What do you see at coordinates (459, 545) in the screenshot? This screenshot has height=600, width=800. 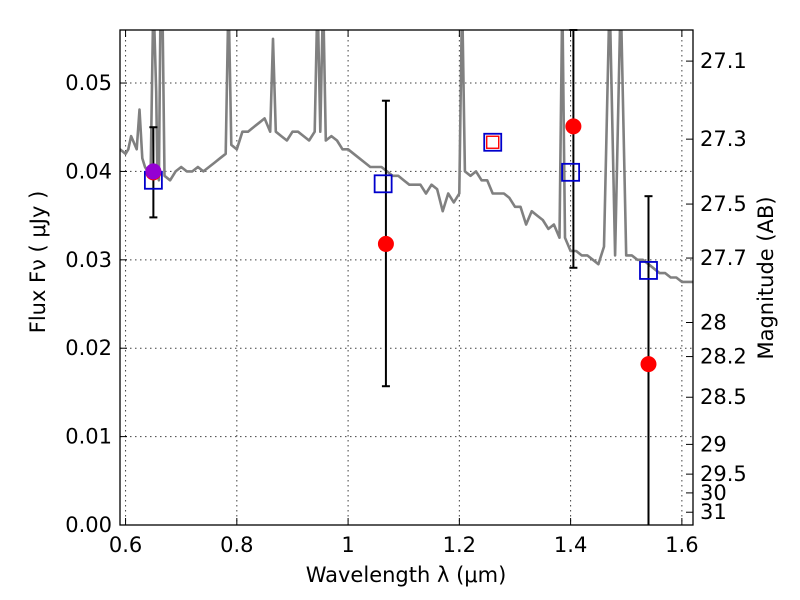 I see `x-tick-label: 1.2` at bounding box center [459, 545].